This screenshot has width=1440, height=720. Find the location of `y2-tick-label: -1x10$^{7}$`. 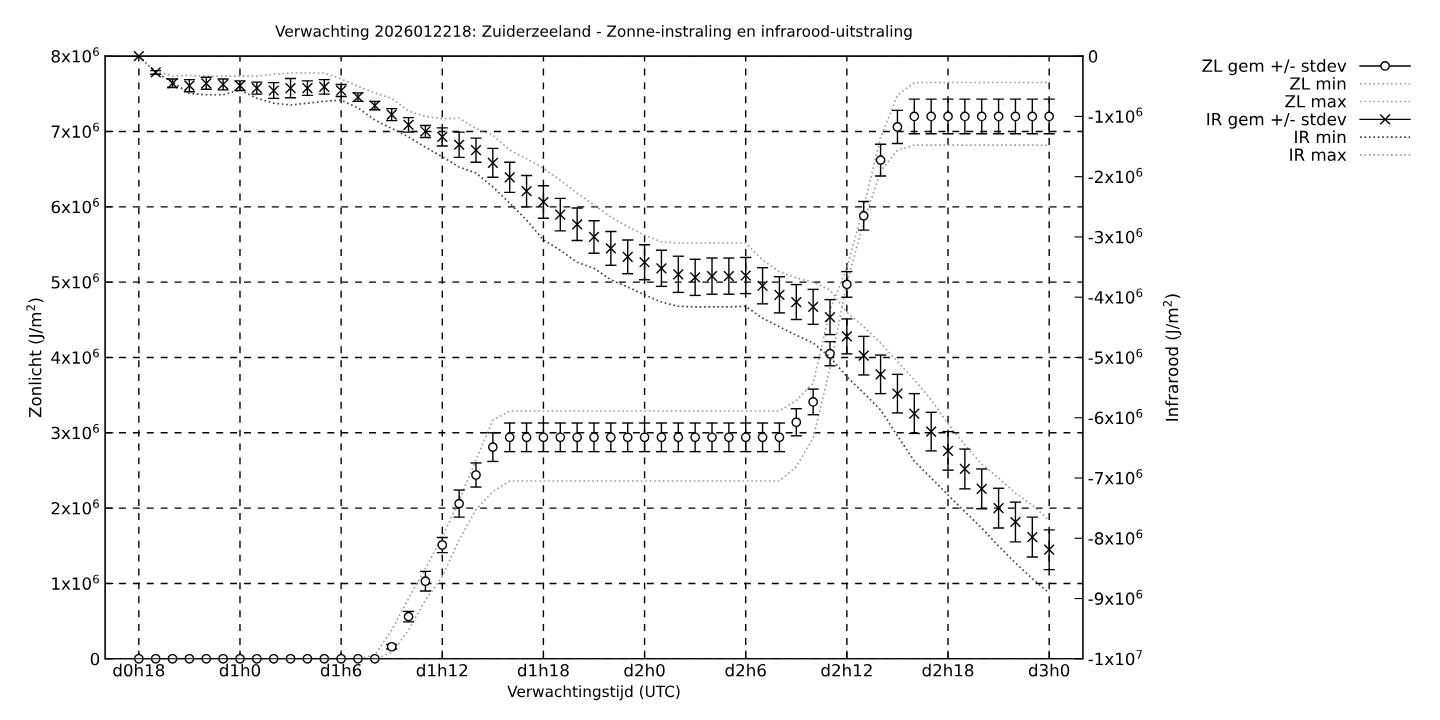

y2-tick-label: -1x10$^{7}$ is located at coordinates (1115, 658).